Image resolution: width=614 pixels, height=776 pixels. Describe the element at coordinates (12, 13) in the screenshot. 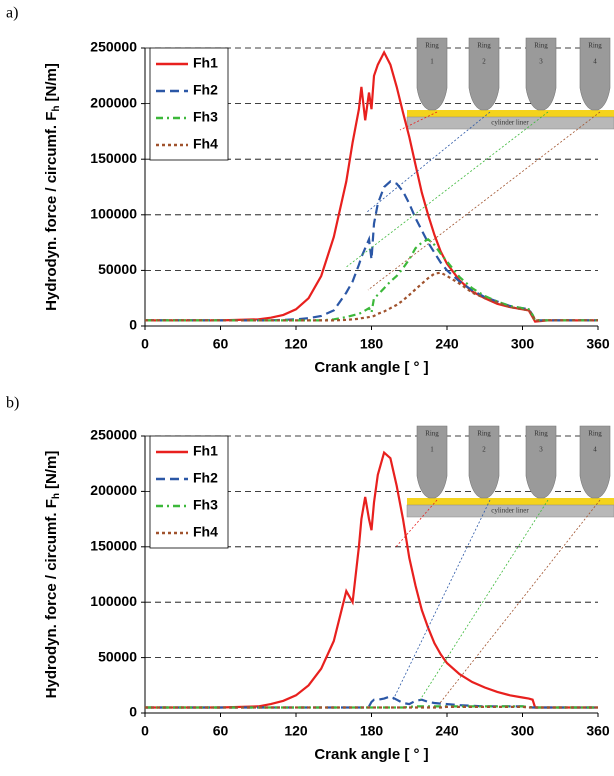

I see `panel-label: a)` at that location.